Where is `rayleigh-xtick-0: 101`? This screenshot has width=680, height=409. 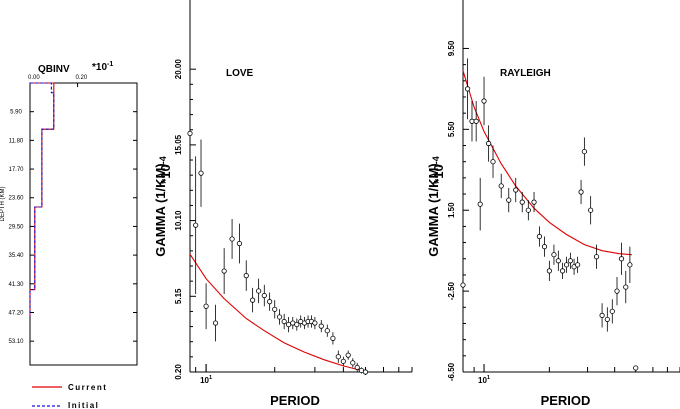
rayleigh-xtick-0: 101 is located at coordinates (484, 380).